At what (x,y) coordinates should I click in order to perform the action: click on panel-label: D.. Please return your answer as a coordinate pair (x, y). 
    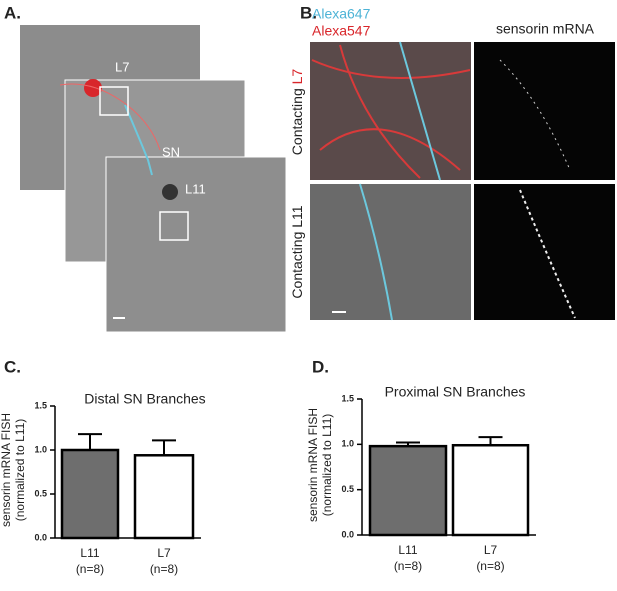
    Looking at the image, I should click on (320, 366).